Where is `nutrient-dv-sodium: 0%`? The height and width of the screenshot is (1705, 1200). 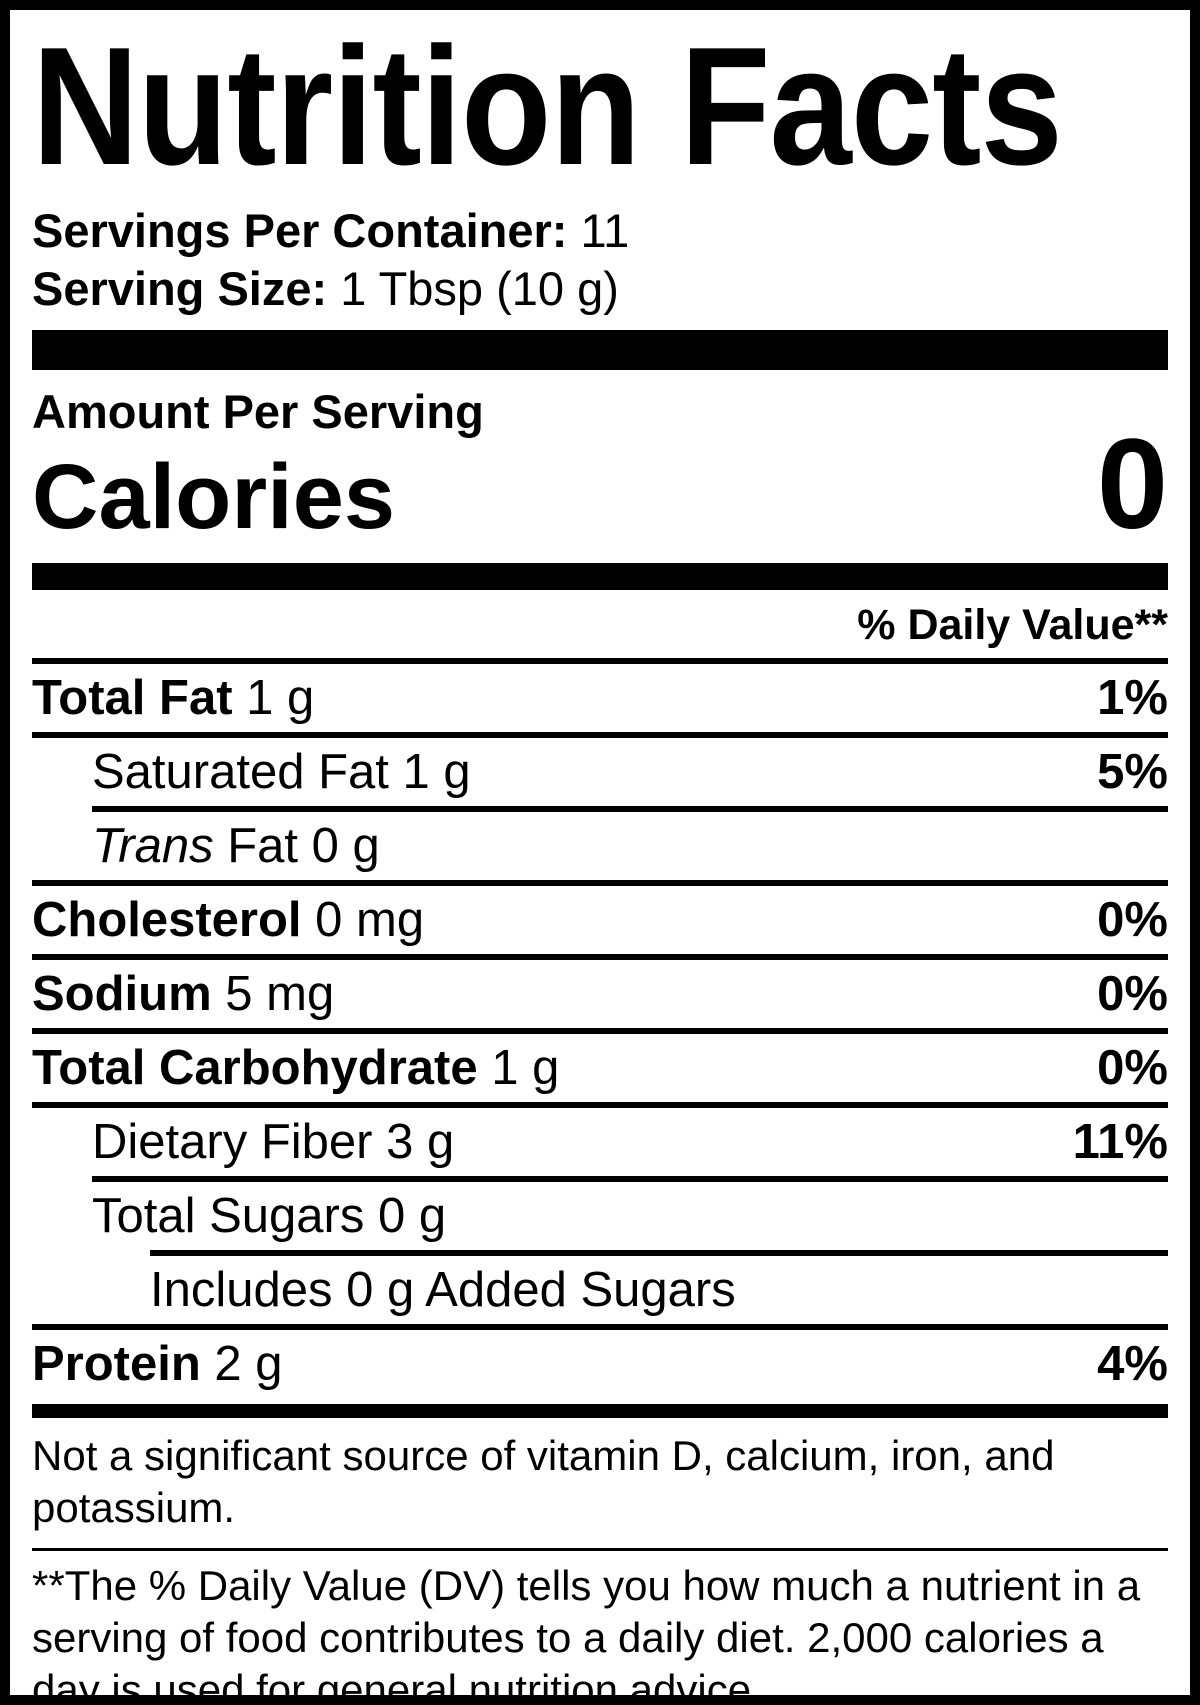 nutrient-dv-sodium: 0% is located at coordinates (1132, 994).